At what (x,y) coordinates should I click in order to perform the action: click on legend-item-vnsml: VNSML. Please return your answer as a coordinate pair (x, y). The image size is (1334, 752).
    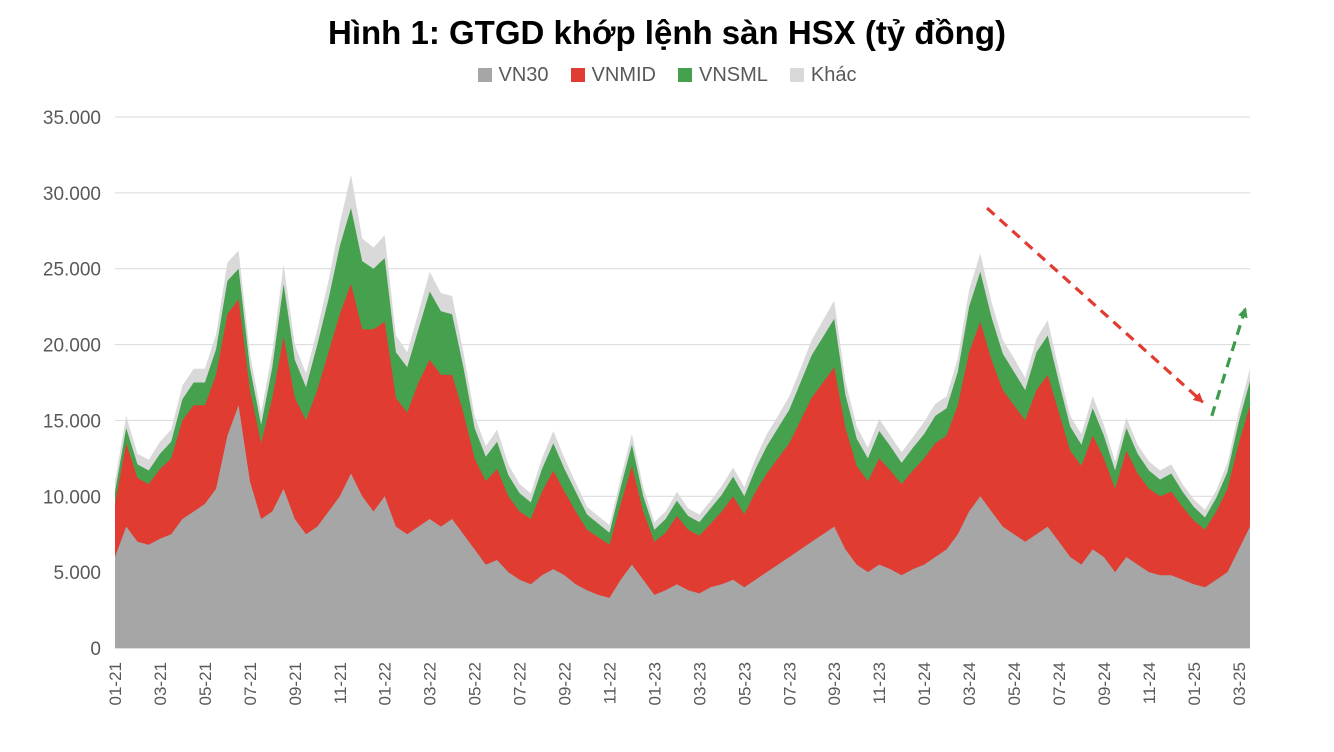
    Looking at the image, I should click on (722, 75).